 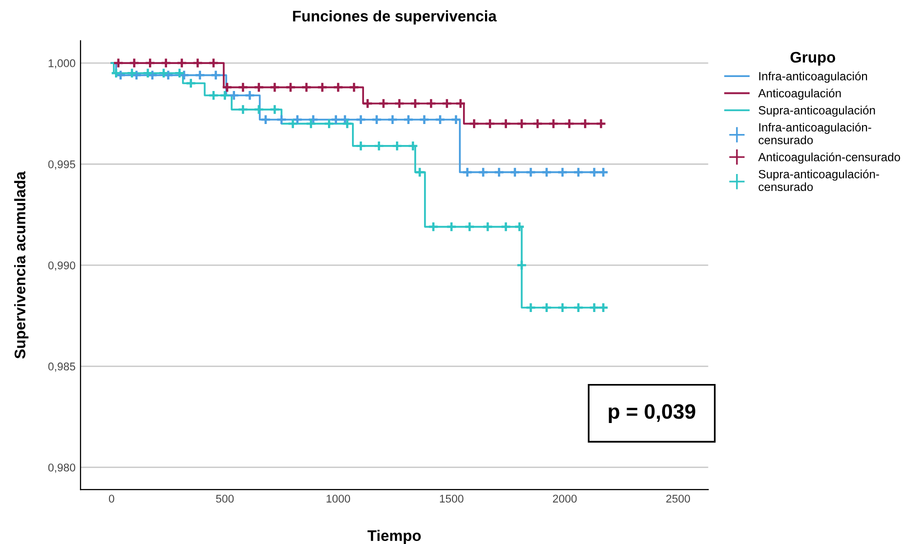 I want to click on legend-label: Anticoagulación, so click(x=799, y=94).